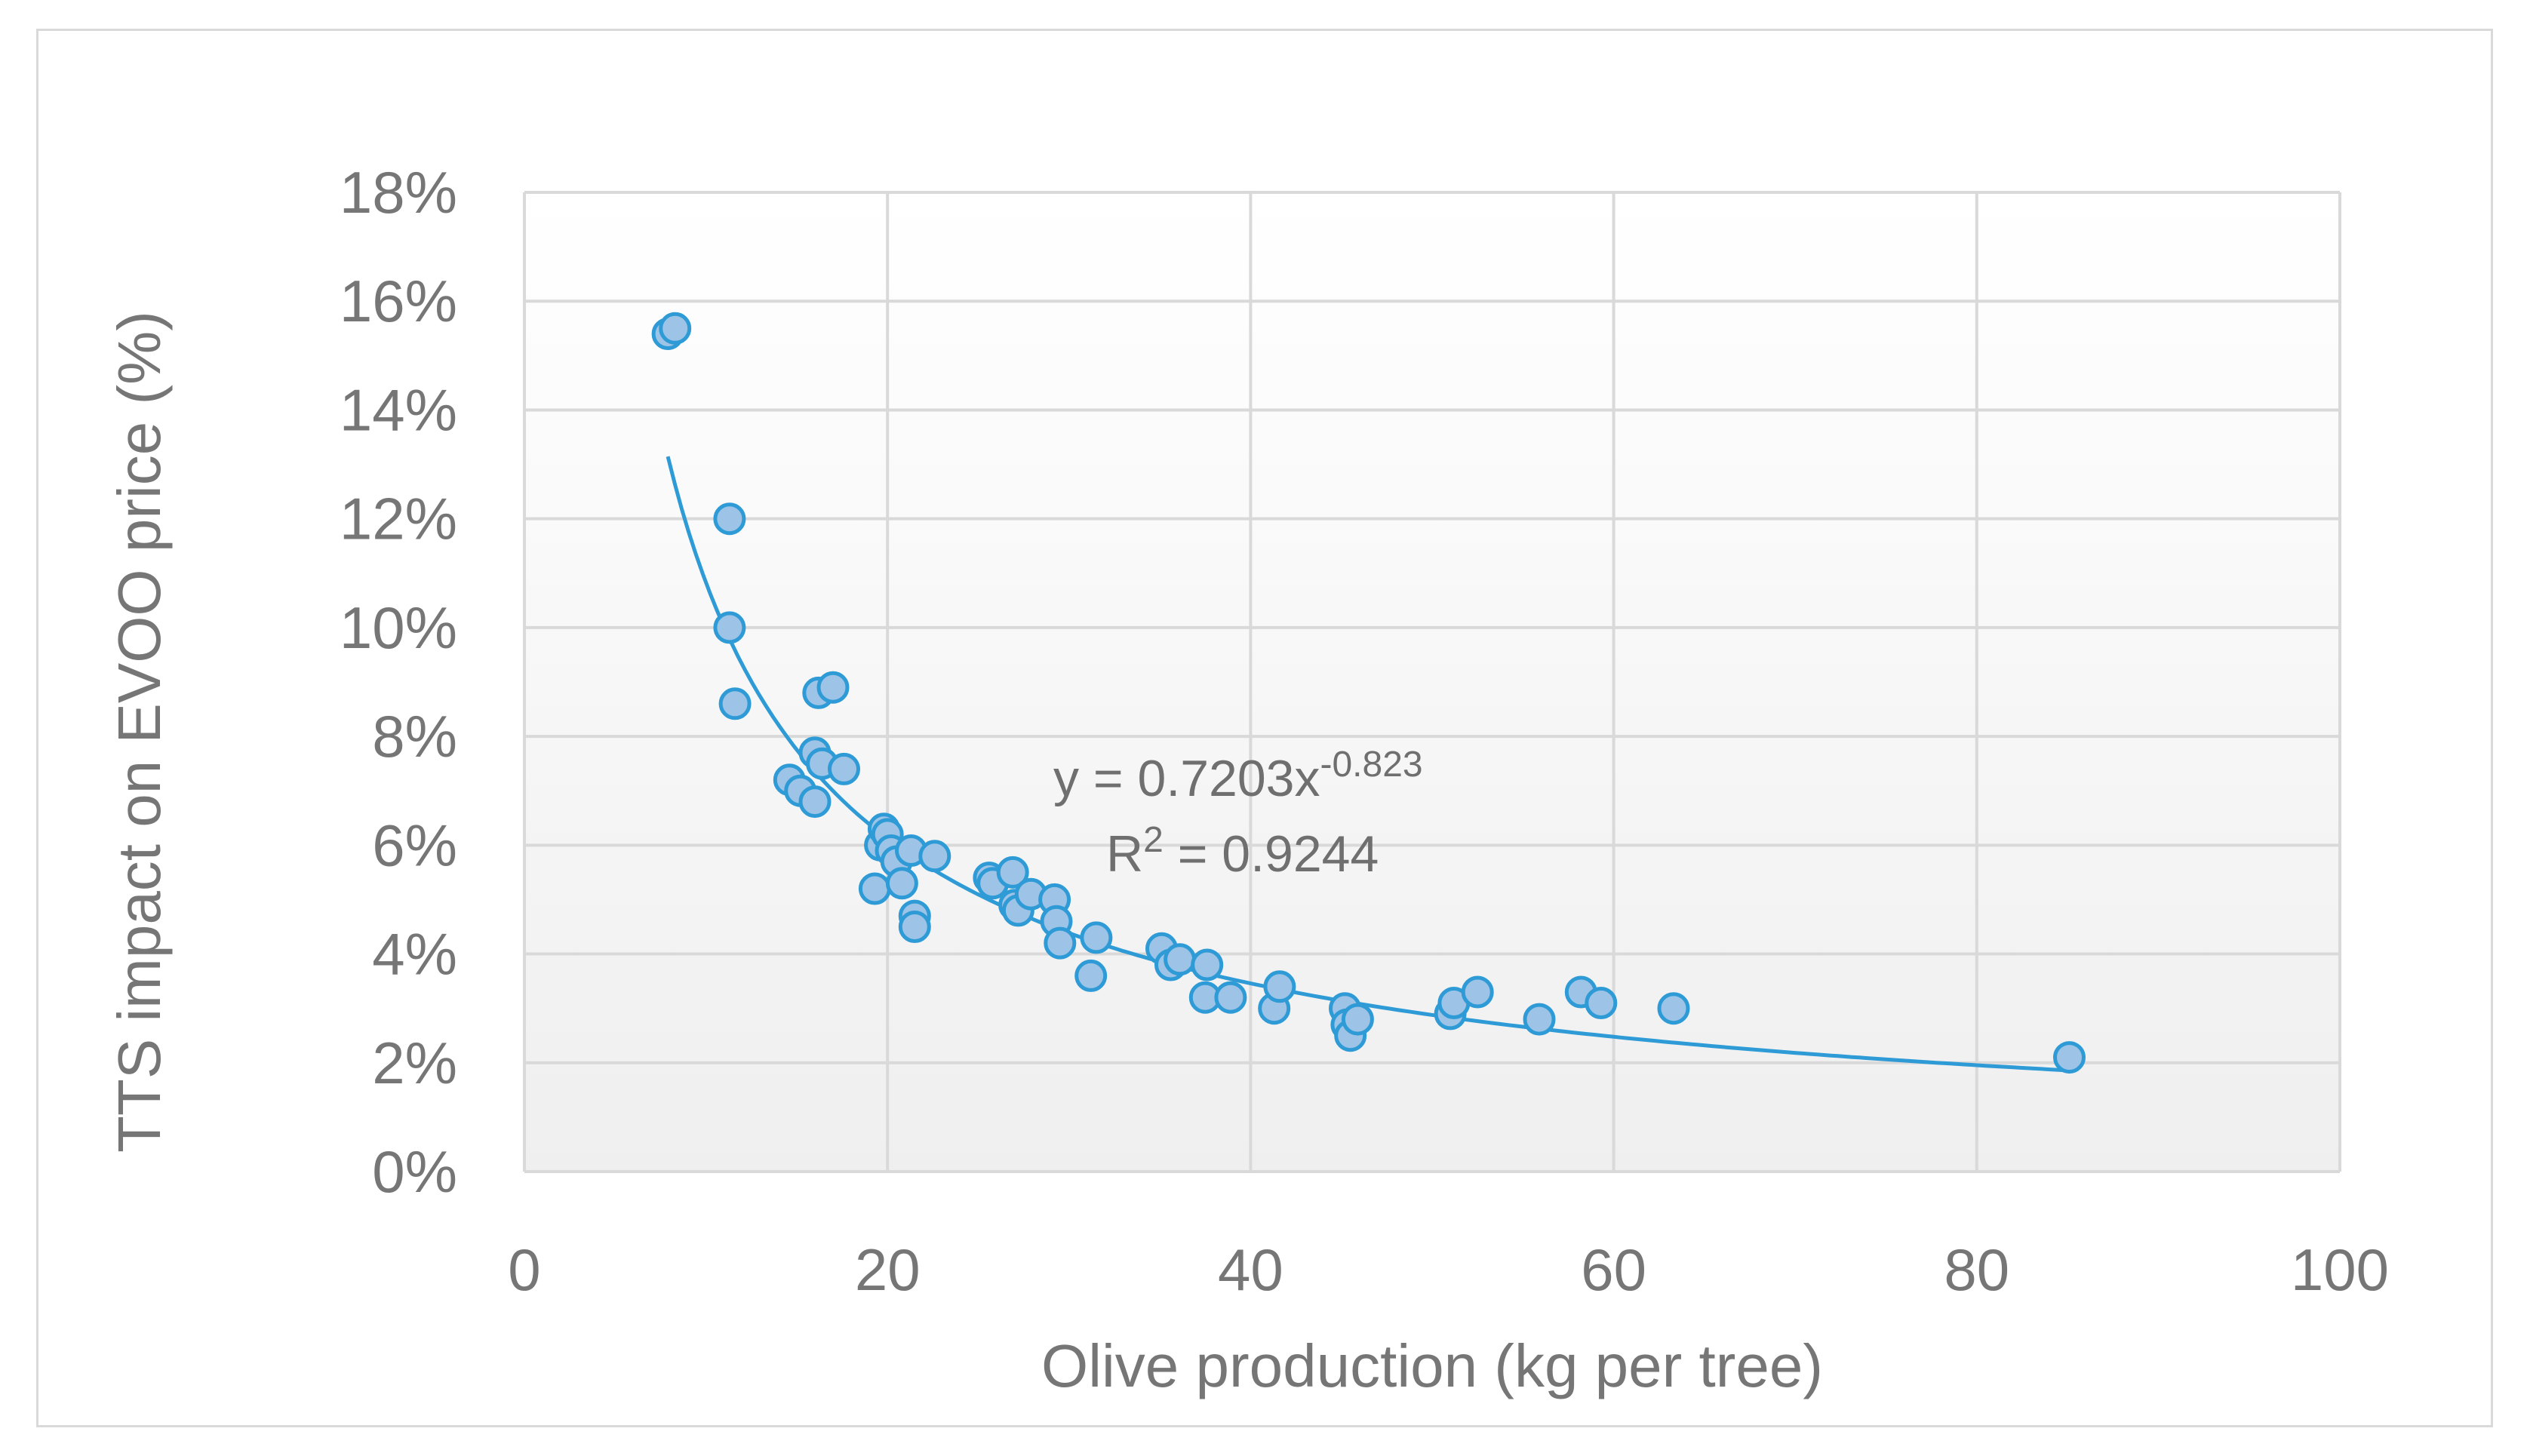  Describe the element at coordinates (2340, 1269) in the screenshot. I see `x-tick-label: 100` at that location.